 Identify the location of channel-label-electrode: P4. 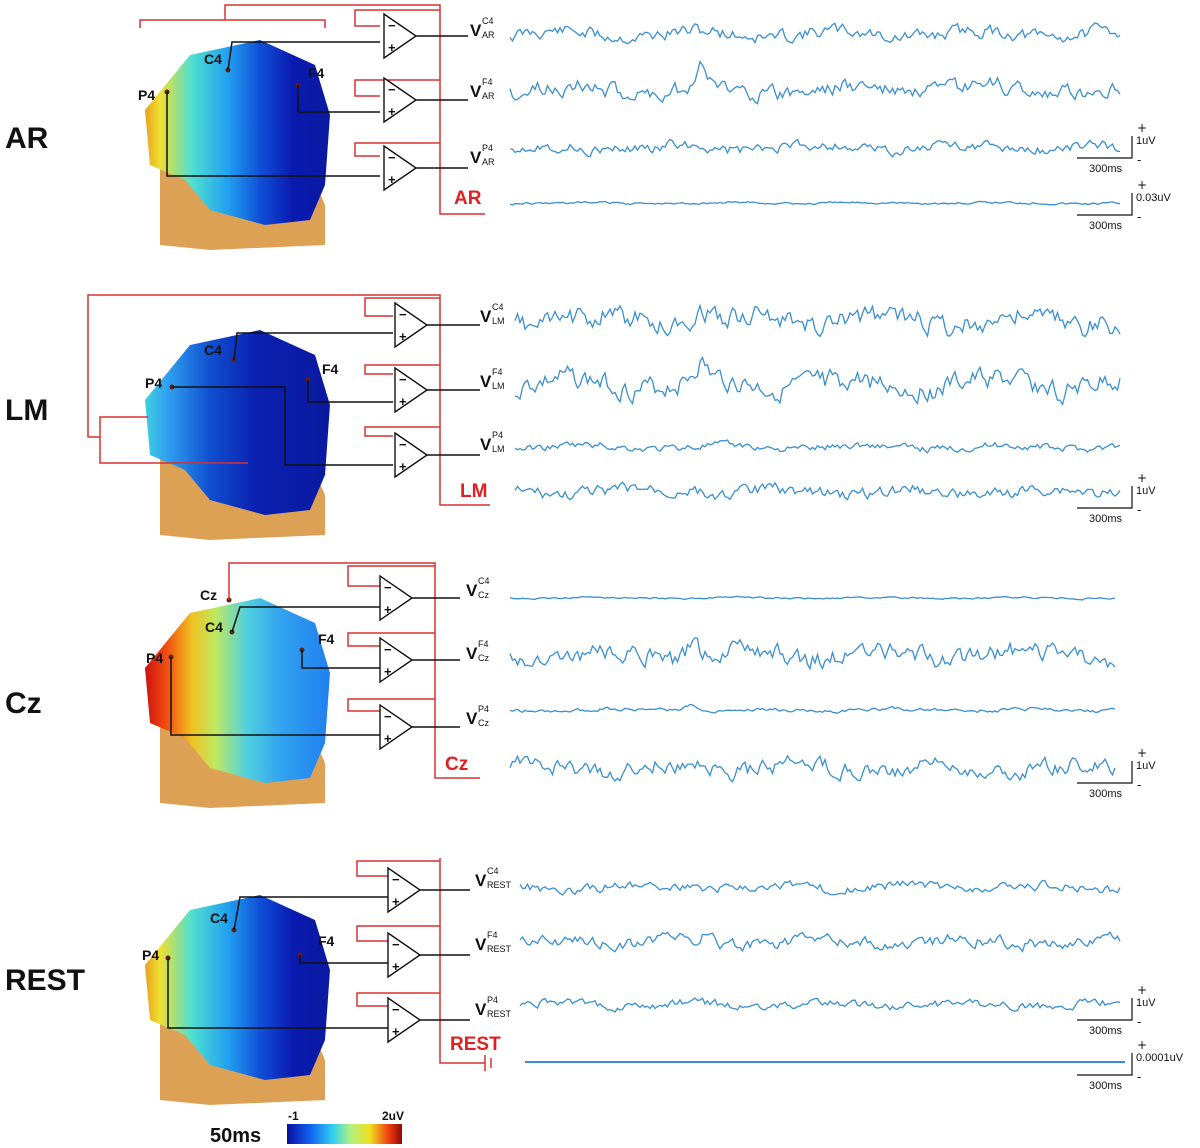
(483, 709).